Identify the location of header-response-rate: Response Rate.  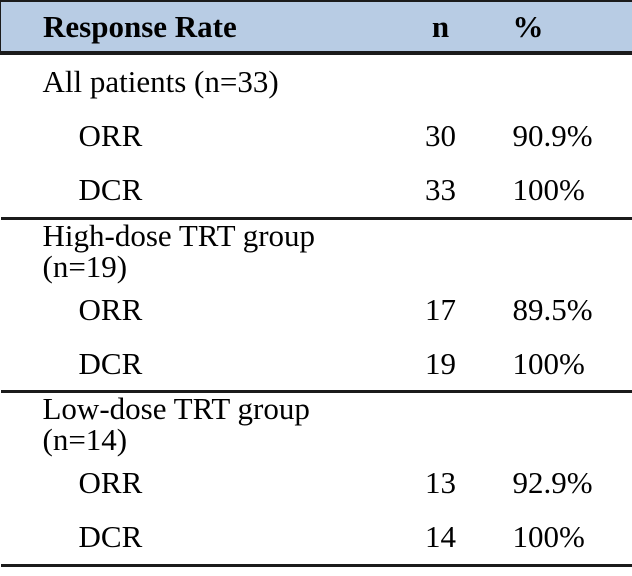
(195, 27).